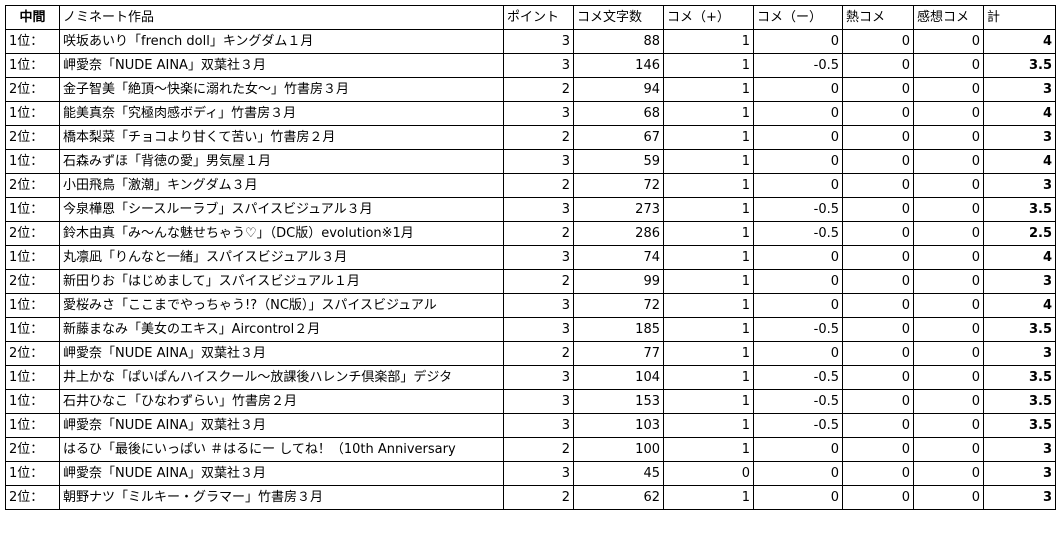  Describe the element at coordinates (281, 17) in the screenshot. I see `header-title: ノミネート作品` at that location.